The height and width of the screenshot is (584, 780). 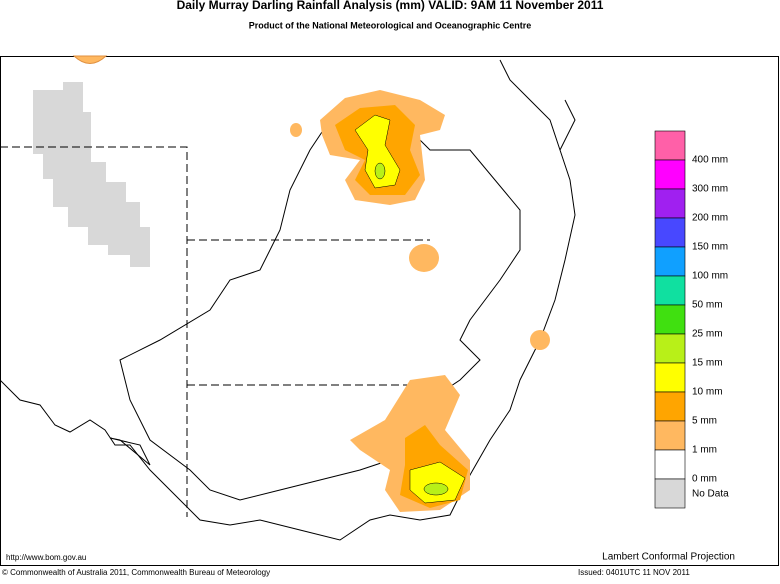 What do you see at coordinates (668, 557) in the screenshot?
I see `projection: Lambert Conformal Projection` at bounding box center [668, 557].